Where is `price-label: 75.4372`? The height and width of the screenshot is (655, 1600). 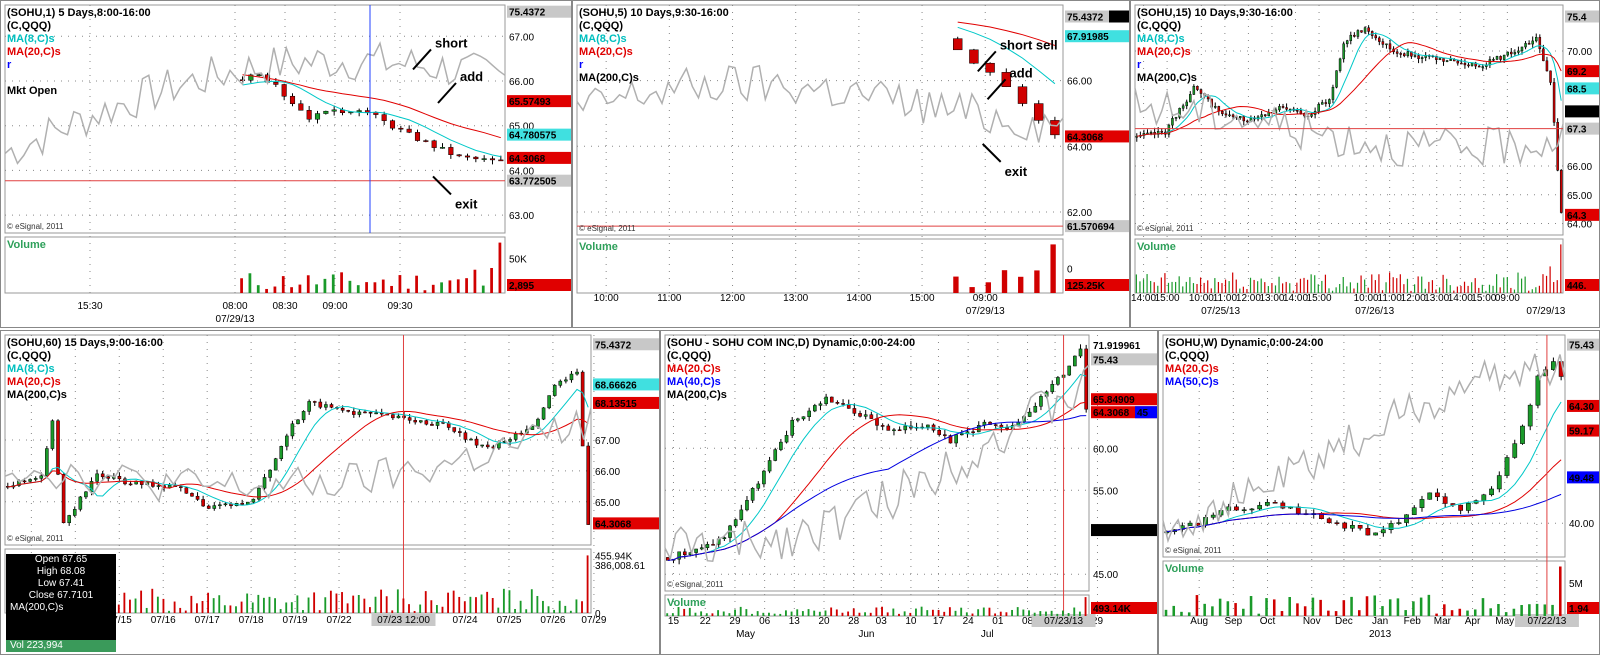
price-label: 75.4372 is located at coordinates (613, 345).